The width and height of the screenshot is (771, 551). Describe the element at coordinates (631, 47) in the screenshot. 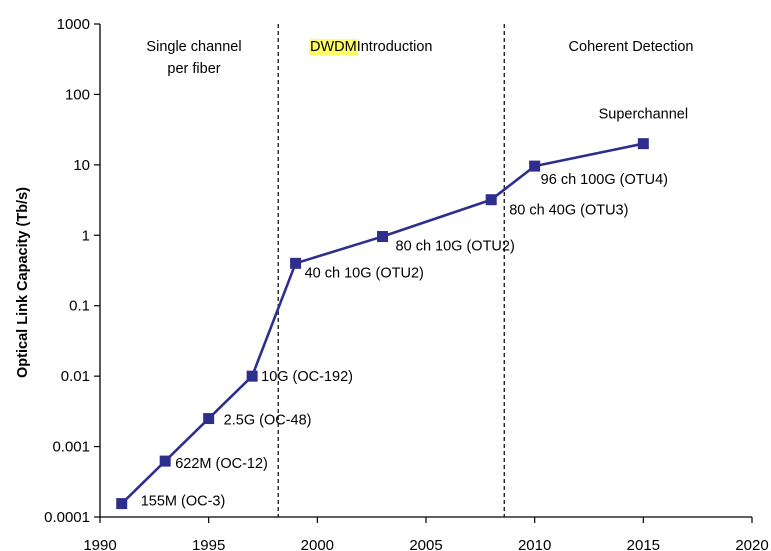

I see `region-label-coherent: Coherent Detection` at that location.